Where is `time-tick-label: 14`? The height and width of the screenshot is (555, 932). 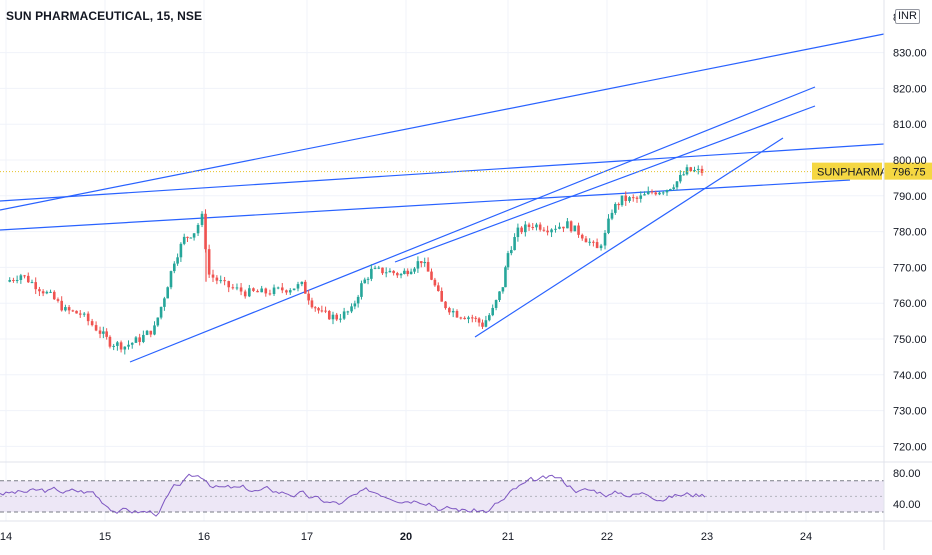 time-tick-label: 14 is located at coordinates (6, 537).